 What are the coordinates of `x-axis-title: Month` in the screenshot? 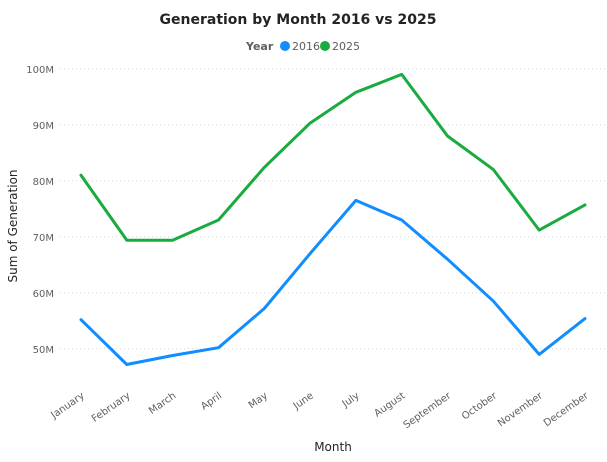 It's located at (333, 447).